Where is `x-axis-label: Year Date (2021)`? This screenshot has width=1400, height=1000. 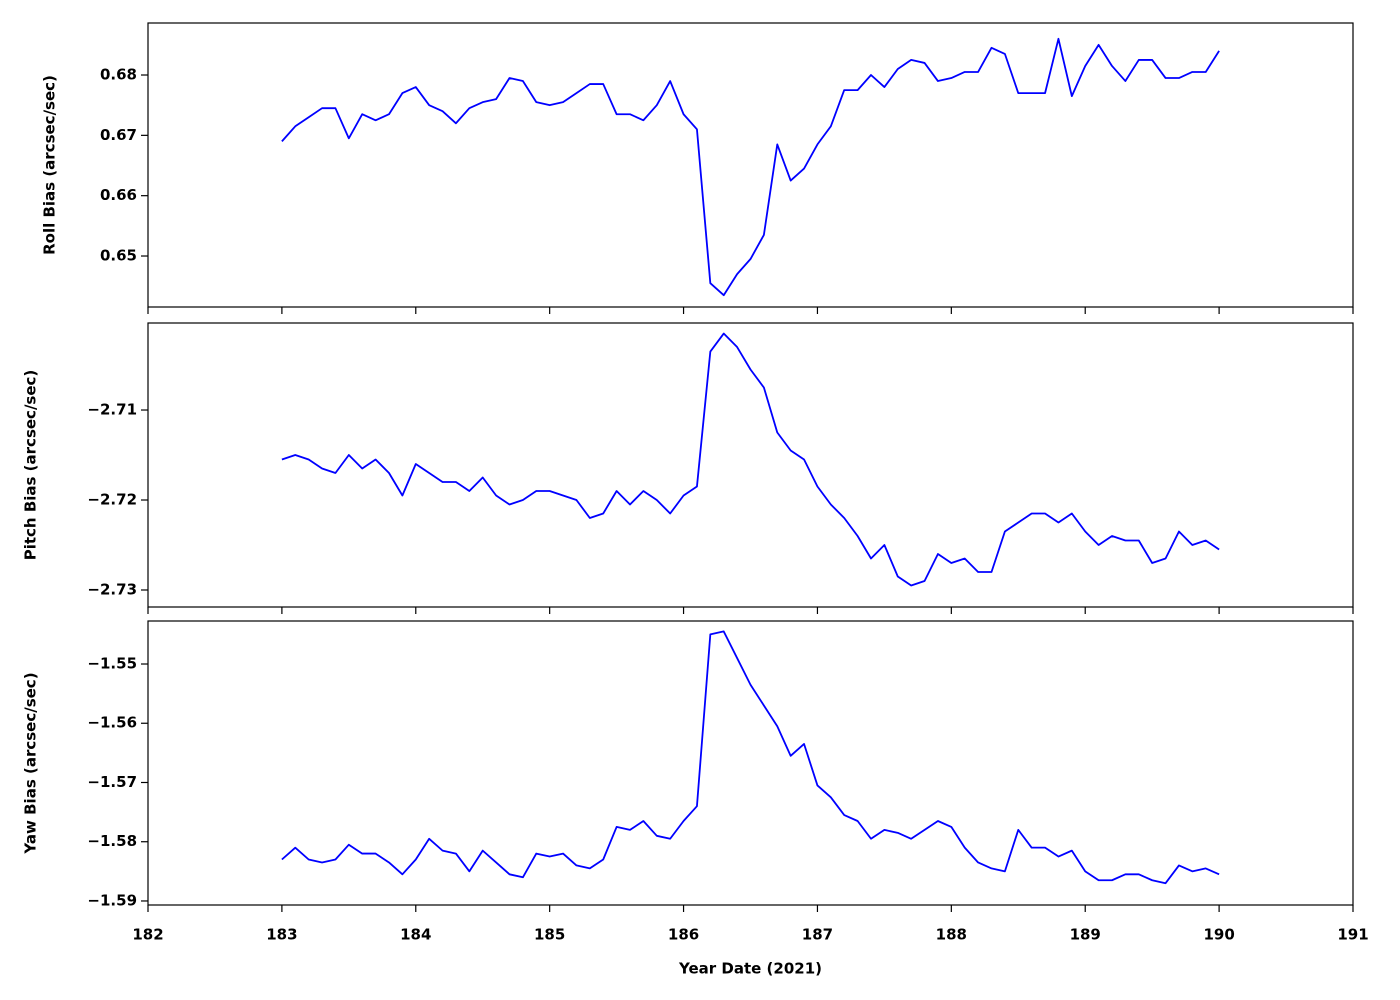
x-axis-label: Year Date (2021) is located at coordinates (750, 969).